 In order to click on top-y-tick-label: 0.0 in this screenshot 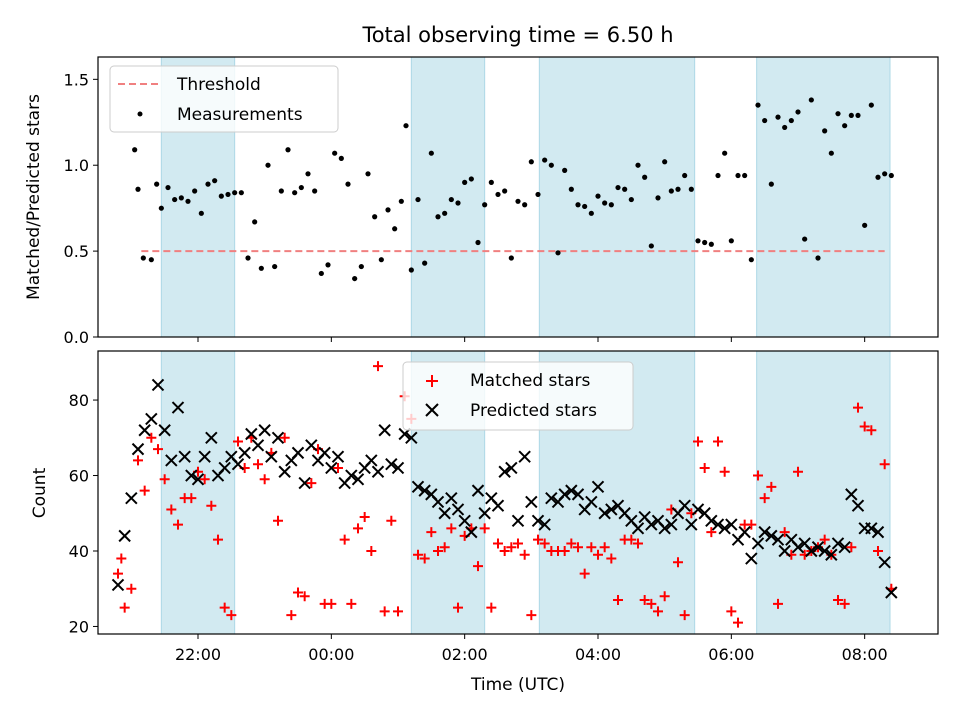, I will do `click(76, 337)`.